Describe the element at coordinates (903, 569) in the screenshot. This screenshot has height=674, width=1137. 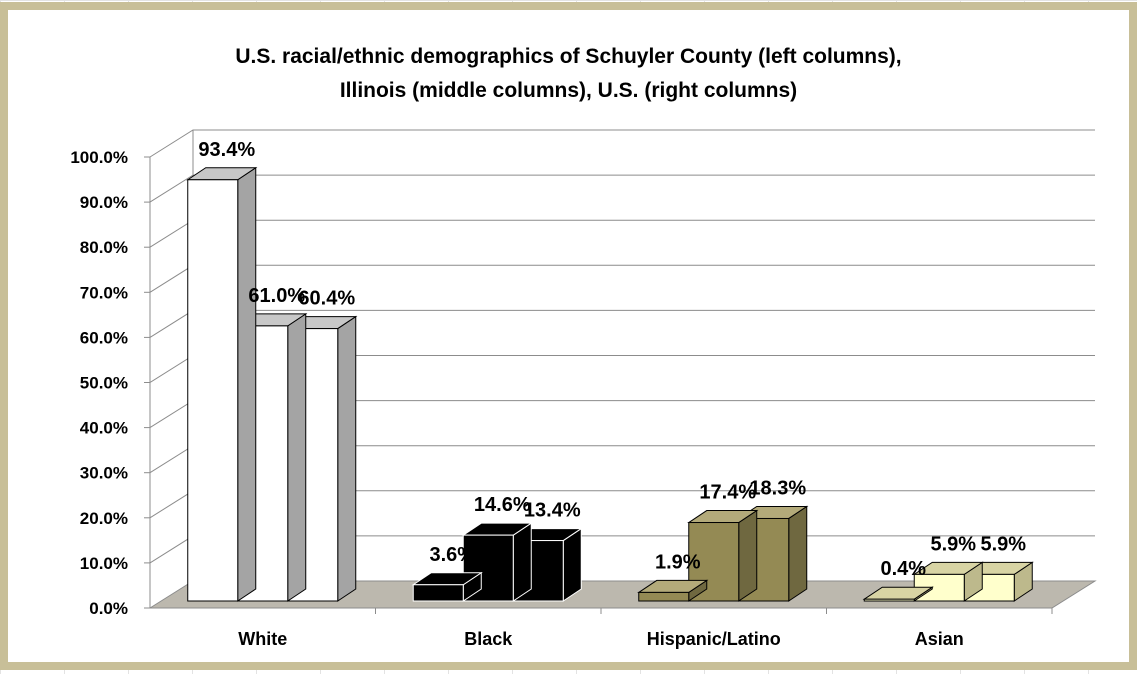
I see `data-label: 0.4%` at that location.